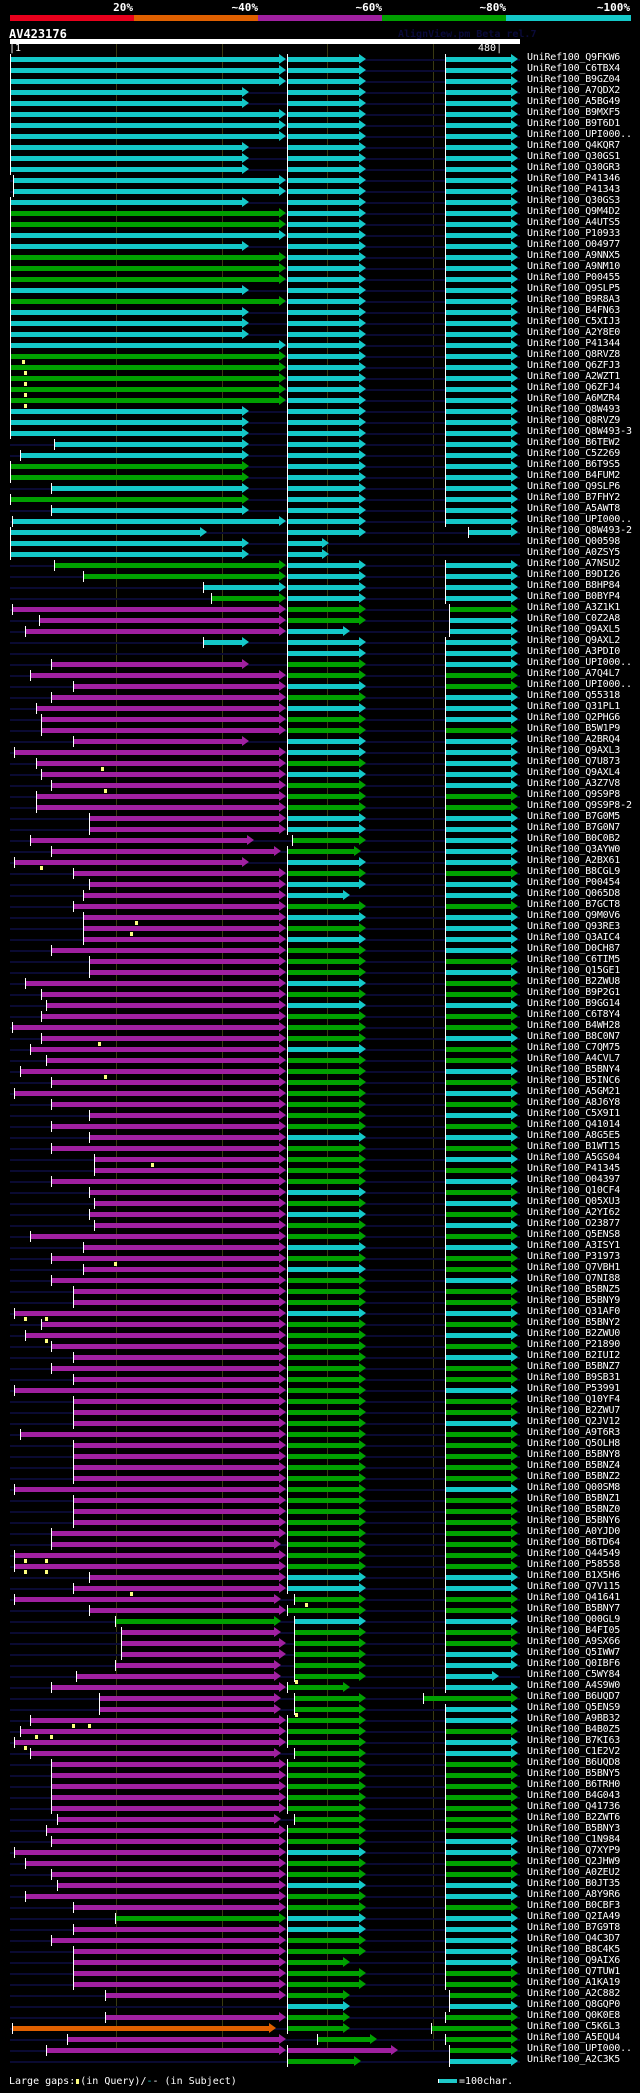 This screenshot has width=640, height=2093. What do you see at coordinates (574, 365) in the screenshot?
I see `hit-label: UniRef100_Q6ZFJ3` at bounding box center [574, 365].